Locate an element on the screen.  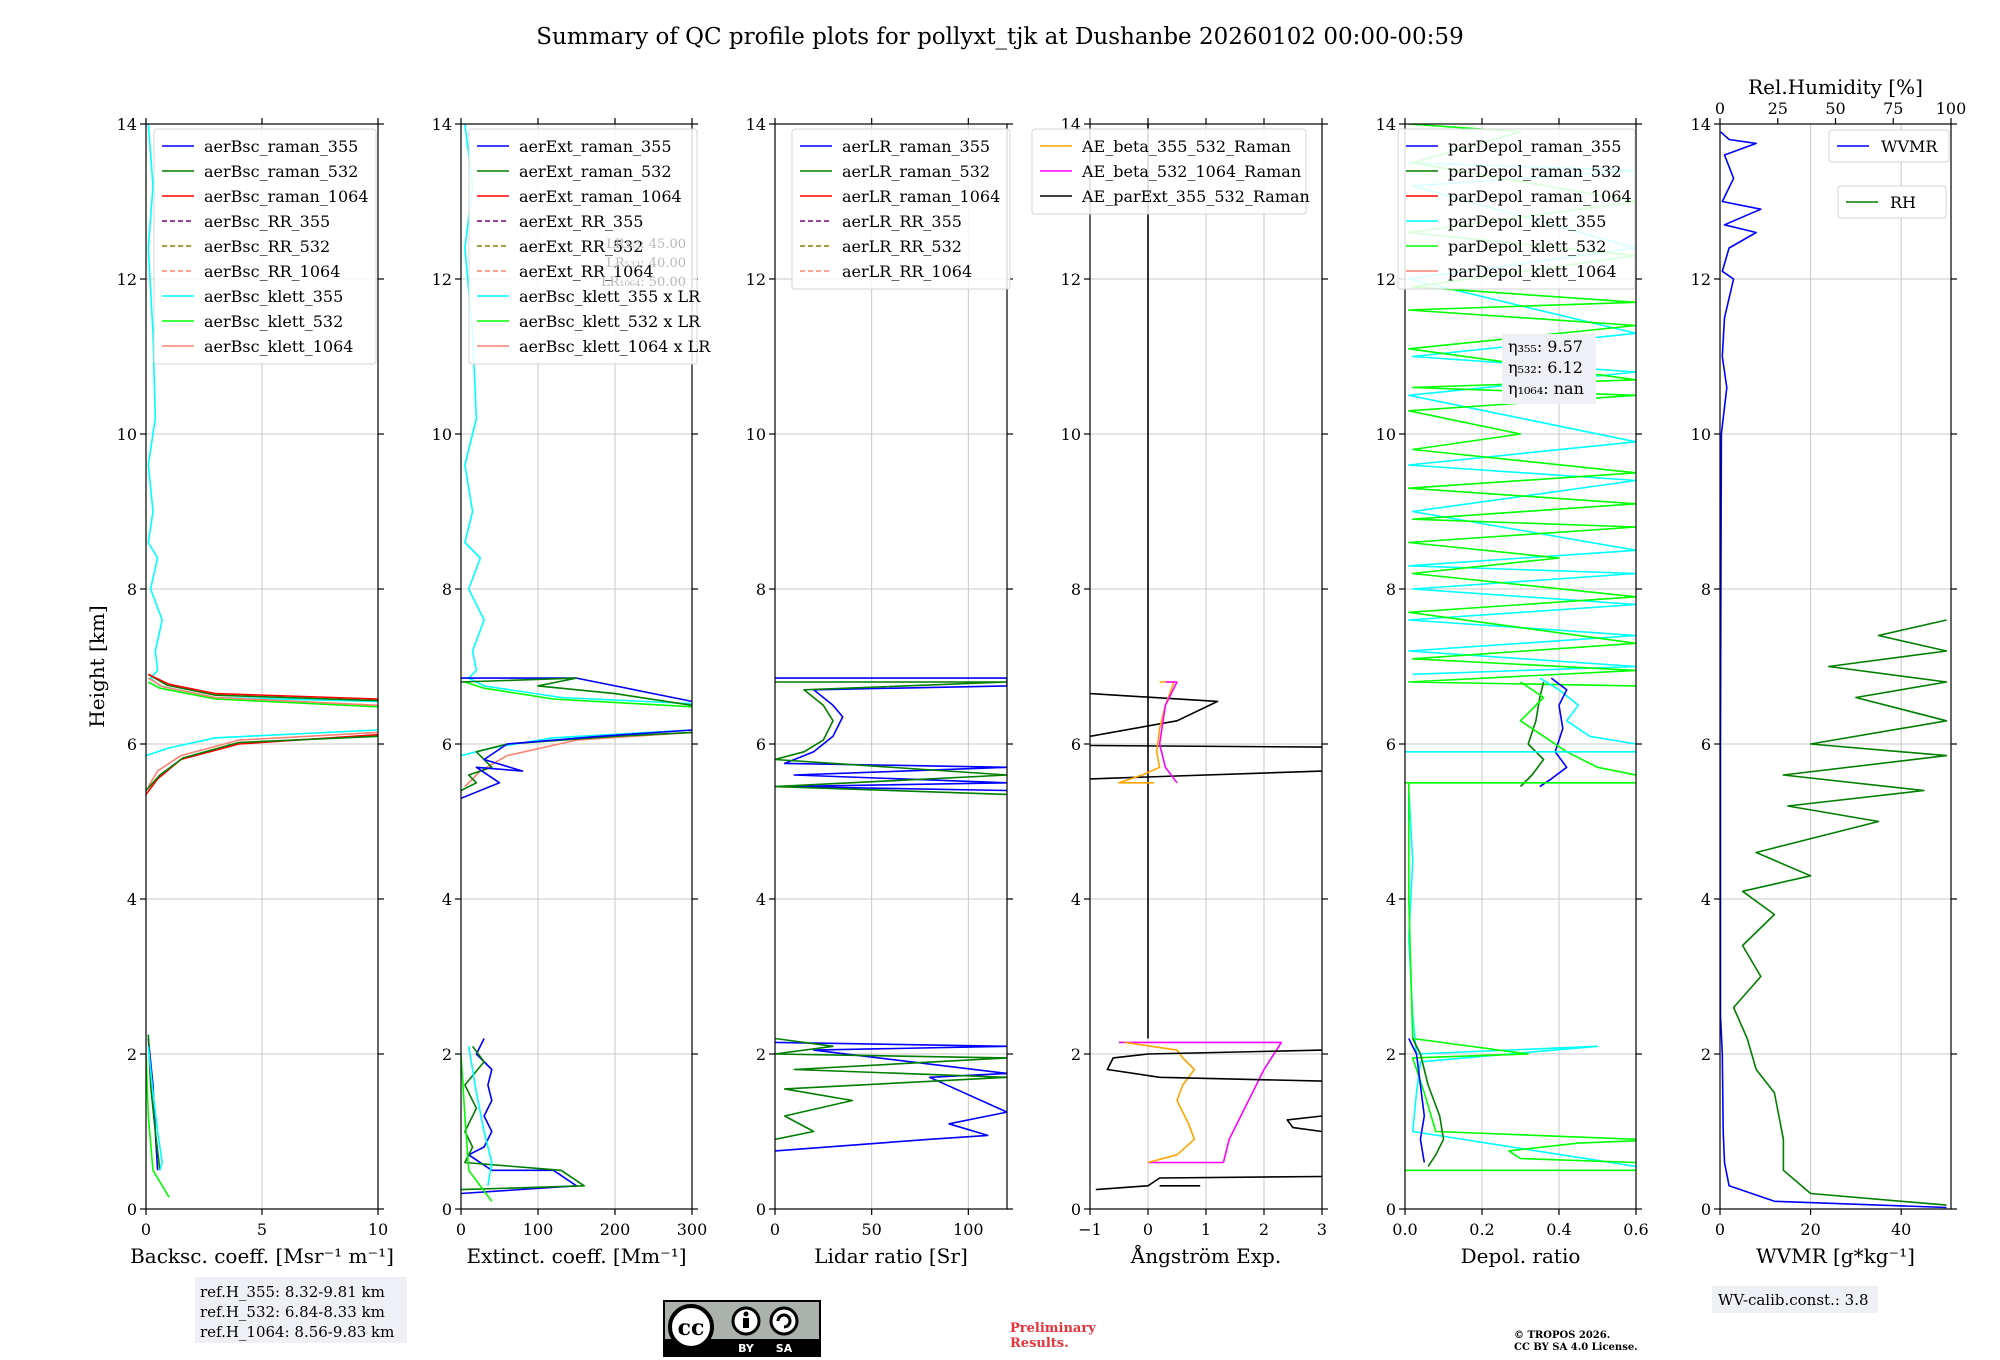
legend-label: AE_beta_532_1064_Raman is located at coordinates (1191, 171).